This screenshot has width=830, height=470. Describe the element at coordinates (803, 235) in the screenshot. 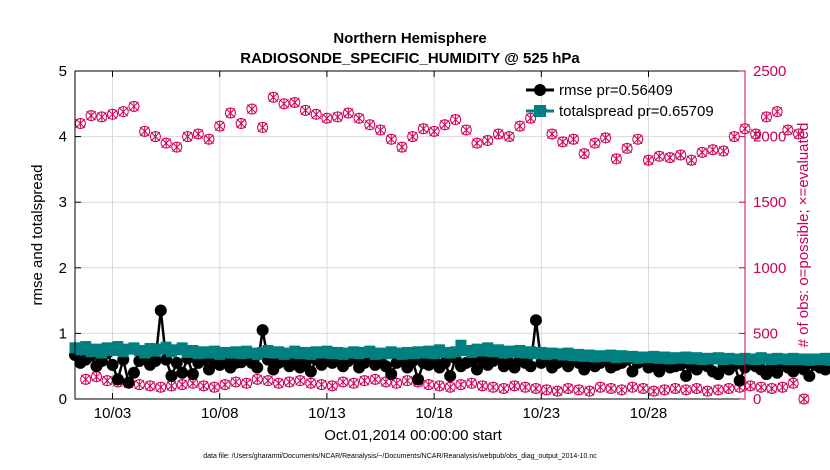

I see `y-axis-label-right: # of obs: o=possible; ×=evaluated` at that location.